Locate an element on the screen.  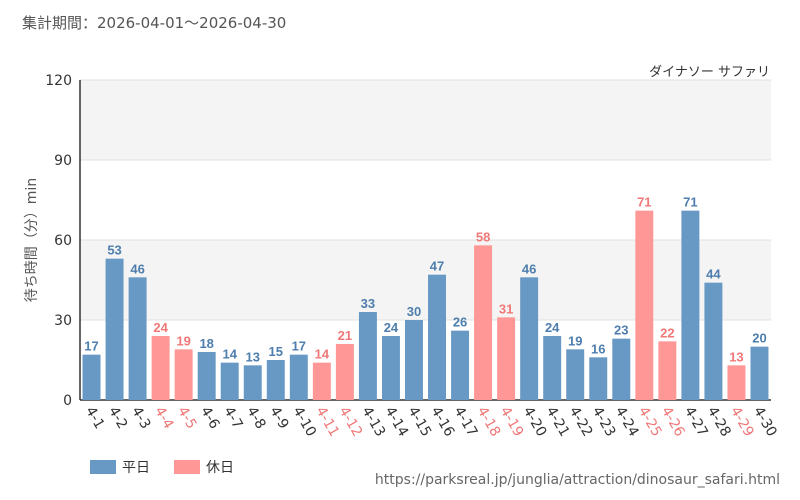
x-tick-label-4-5: 4-5 is located at coordinates (186, 418).